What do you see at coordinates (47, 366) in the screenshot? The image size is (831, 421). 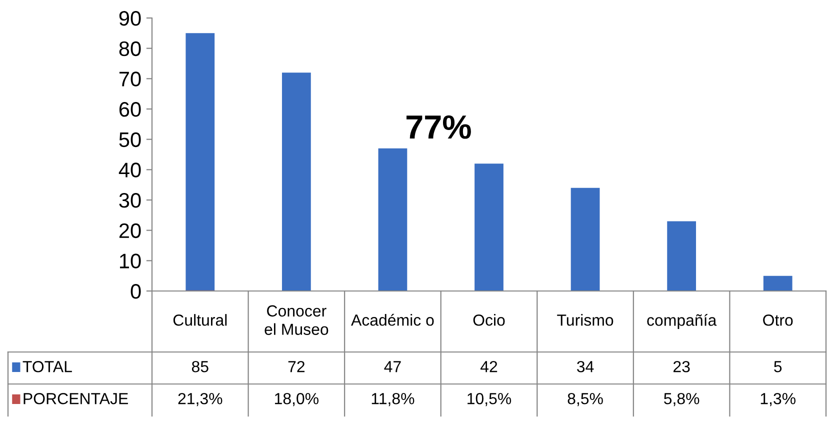 I see `legend-label: TOTAL` at bounding box center [47, 366].